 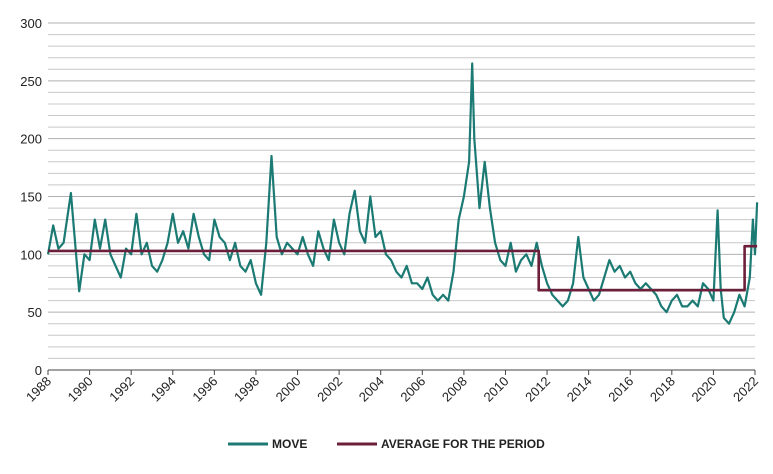 I want to click on x-tick-label: 2004, so click(x=371, y=389).